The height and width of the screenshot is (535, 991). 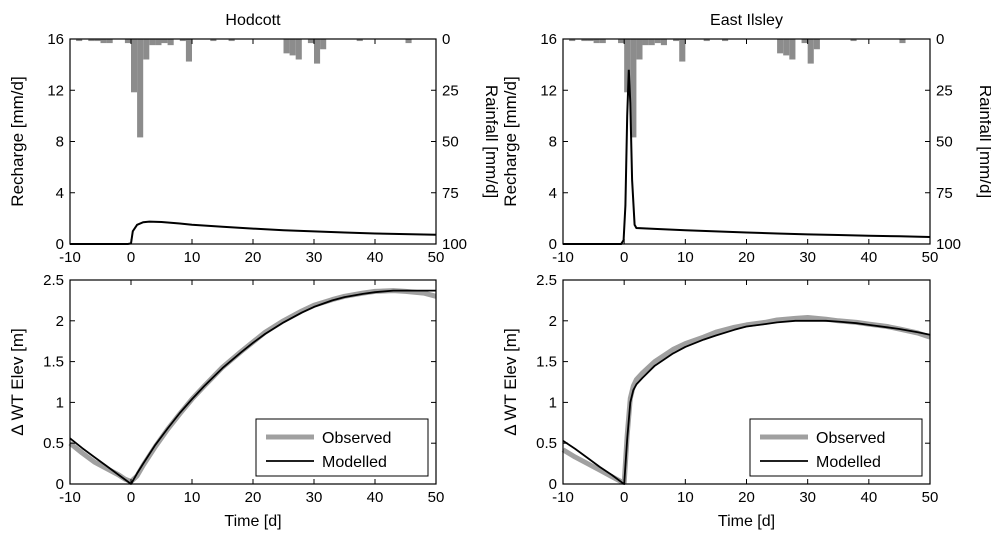 I want to click on y-tick-label: 2, so click(x=553, y=321).